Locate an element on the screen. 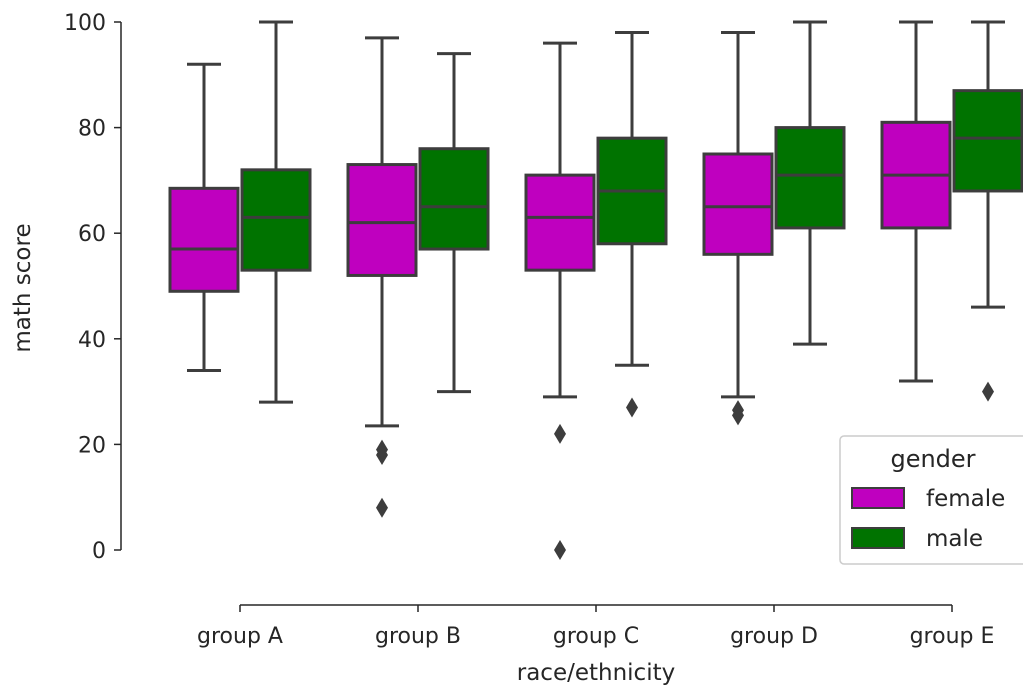  box-male-group-E is located at coordinates (987, 211).